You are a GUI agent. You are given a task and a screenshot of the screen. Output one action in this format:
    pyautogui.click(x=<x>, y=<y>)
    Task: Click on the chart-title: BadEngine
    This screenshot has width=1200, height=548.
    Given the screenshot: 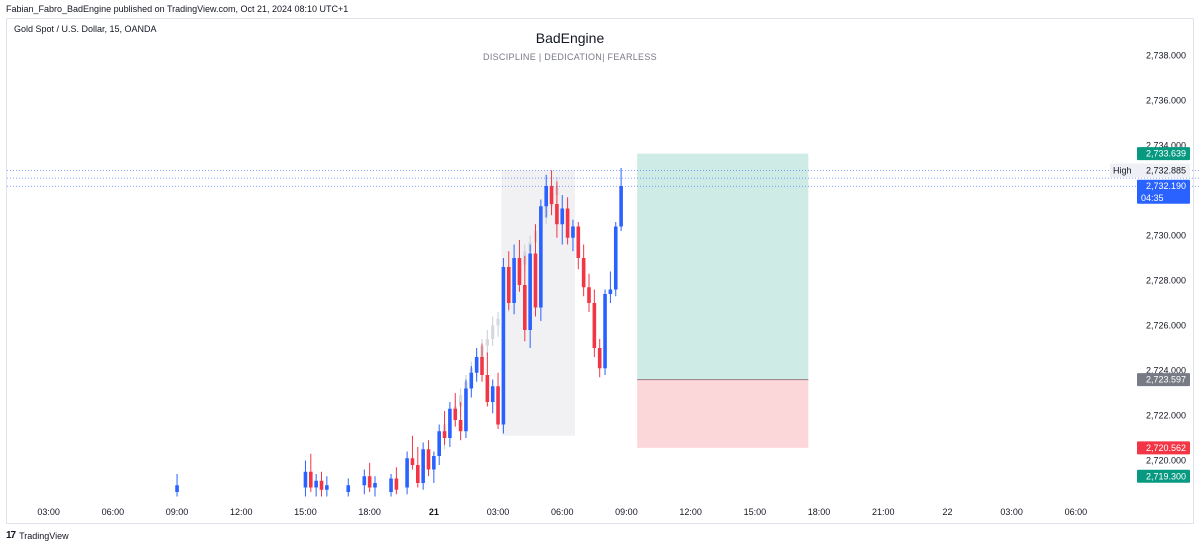 What is the action you would take?
    pyautogui.click(x=570, y=38)
    